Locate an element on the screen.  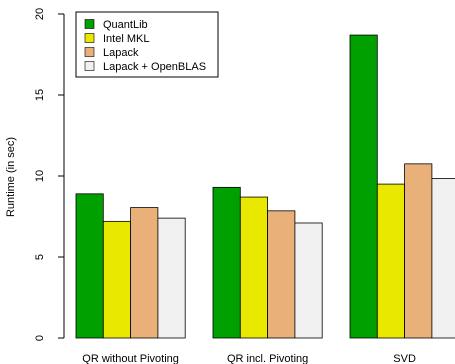
legend-items: QuantLib Intel MKL Lapack Lapack + OpenBLAS is located at coordinates (145, 46).